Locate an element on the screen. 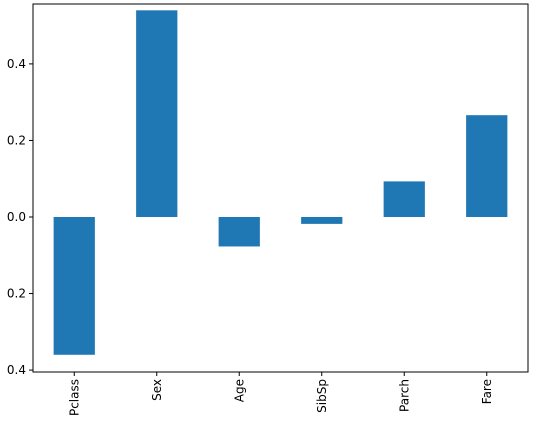  bar-sibsp is located at coordinates (322, 220).